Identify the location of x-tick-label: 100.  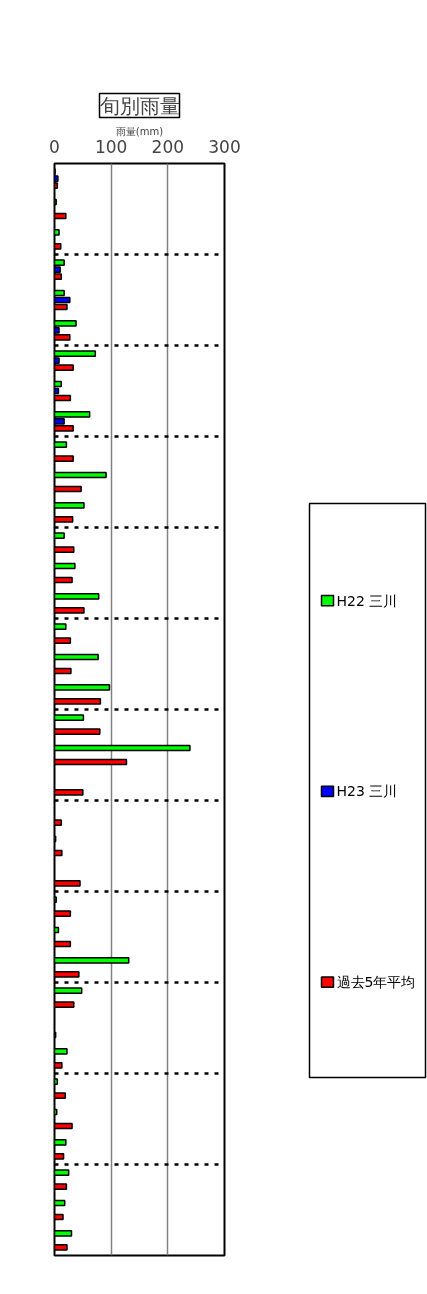
(111, 146).